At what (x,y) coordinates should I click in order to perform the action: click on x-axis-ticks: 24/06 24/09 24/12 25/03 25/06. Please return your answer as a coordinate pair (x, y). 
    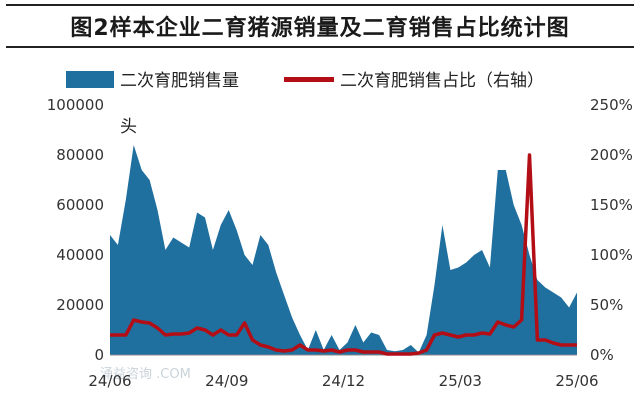
    Looking at the image, I should click on (343, 381).